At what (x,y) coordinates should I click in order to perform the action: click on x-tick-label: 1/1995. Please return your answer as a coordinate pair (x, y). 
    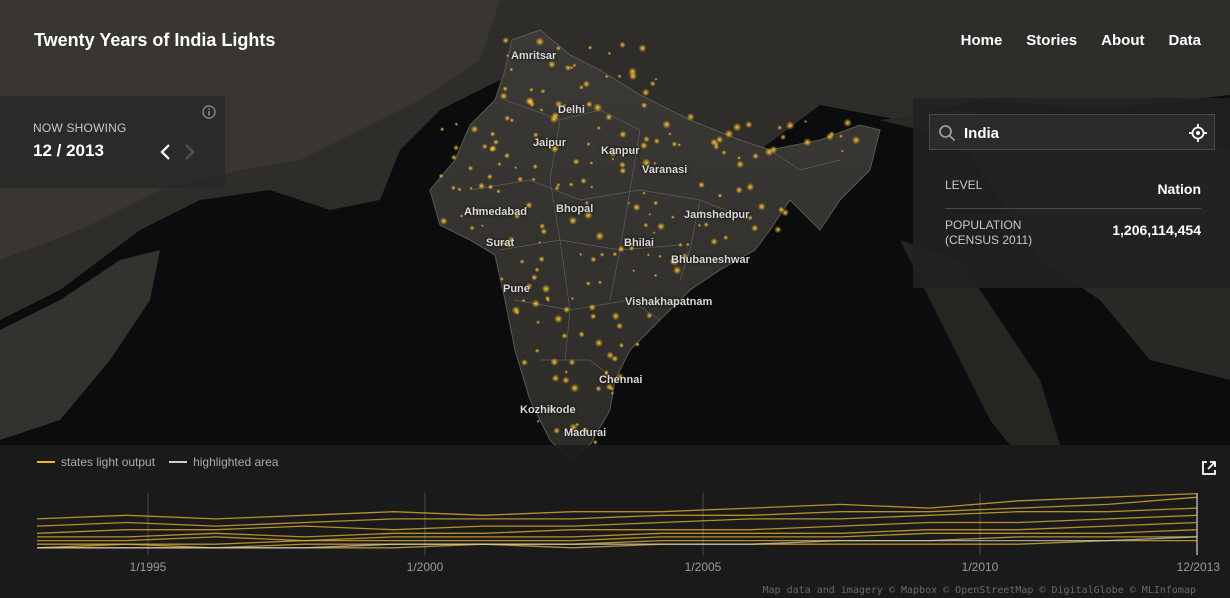
    Looking at the image, I should click on (148, 567).